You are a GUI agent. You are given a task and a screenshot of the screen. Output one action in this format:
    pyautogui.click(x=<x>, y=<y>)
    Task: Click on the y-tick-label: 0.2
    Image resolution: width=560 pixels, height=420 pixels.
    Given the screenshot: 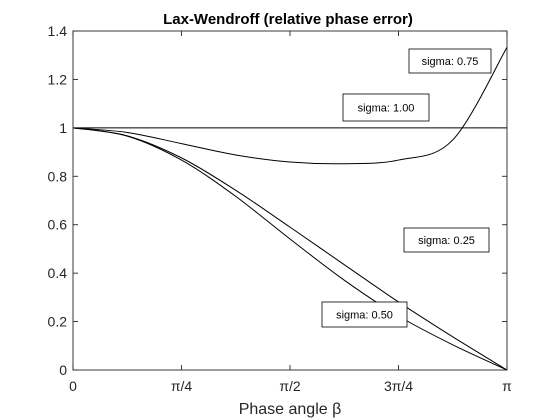 What is the action you would take?
    pyautogui.click(x=58, y=322)
    